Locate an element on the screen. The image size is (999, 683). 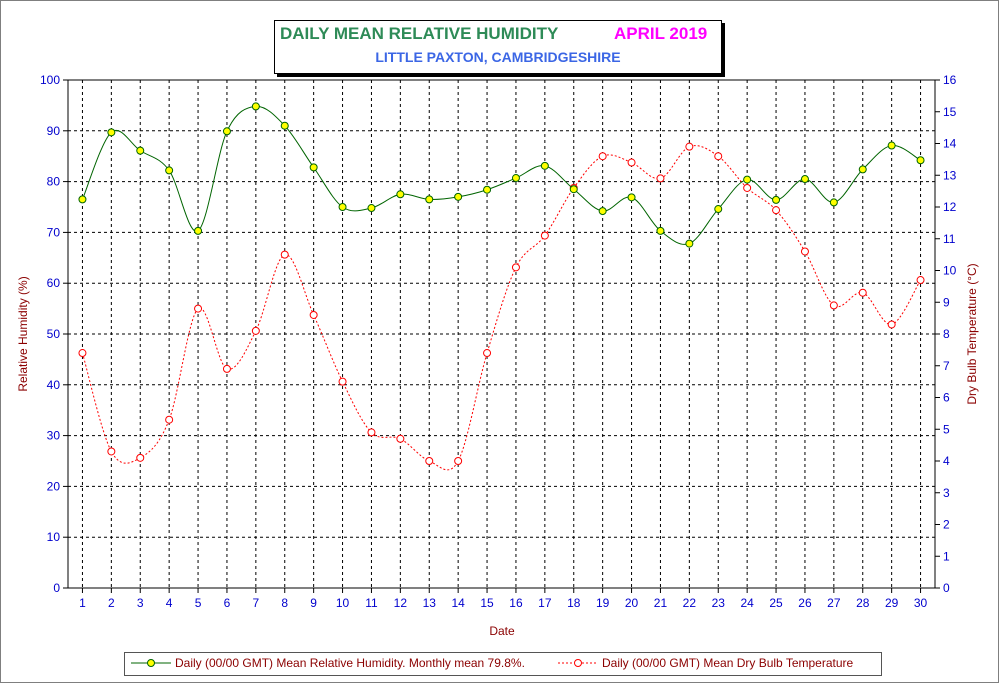
x-tick-label: 25 is located at coordinates (776, 603).